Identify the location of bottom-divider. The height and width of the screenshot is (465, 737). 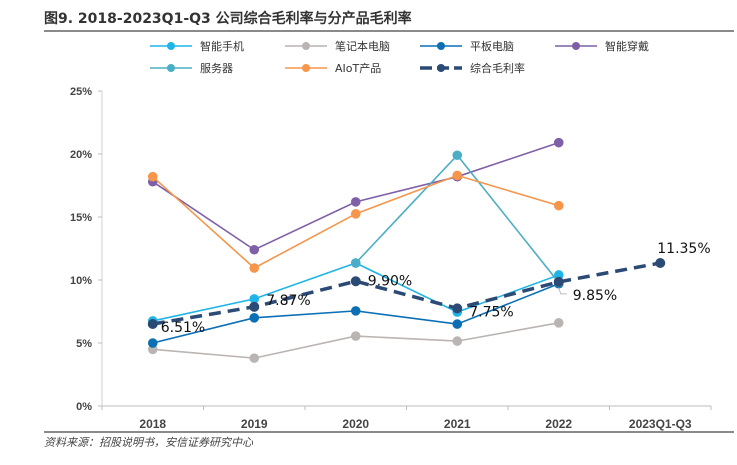
(389, 432).